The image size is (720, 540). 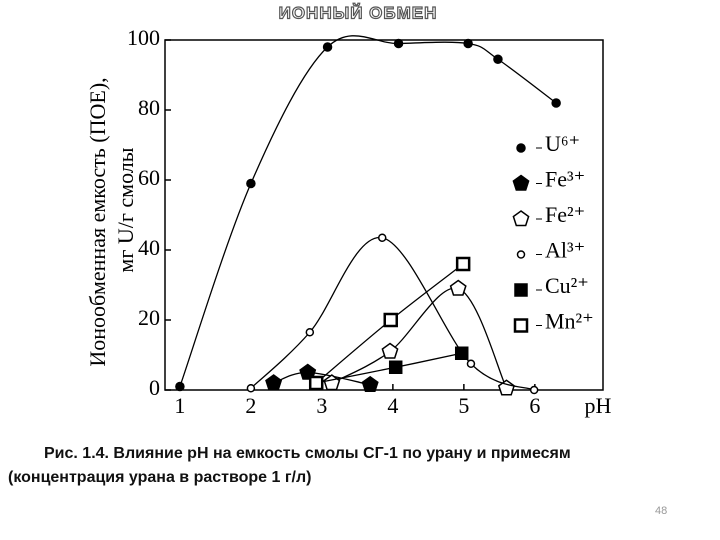 What do you see at coordinates (149, 247) in the screenshot?
I see `y-tick-label: 40` at bounding box center [149, 247].